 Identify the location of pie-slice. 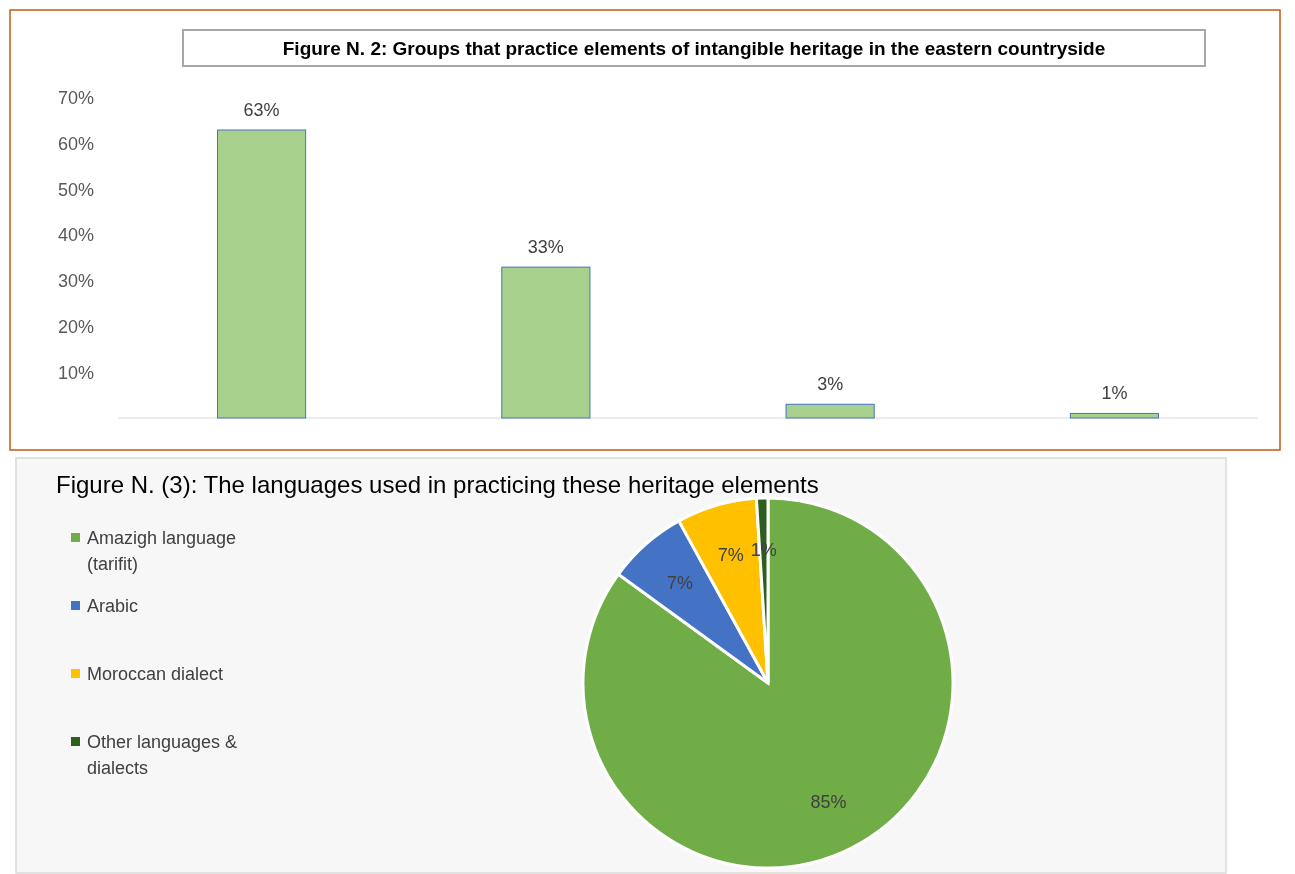
(768, 683).